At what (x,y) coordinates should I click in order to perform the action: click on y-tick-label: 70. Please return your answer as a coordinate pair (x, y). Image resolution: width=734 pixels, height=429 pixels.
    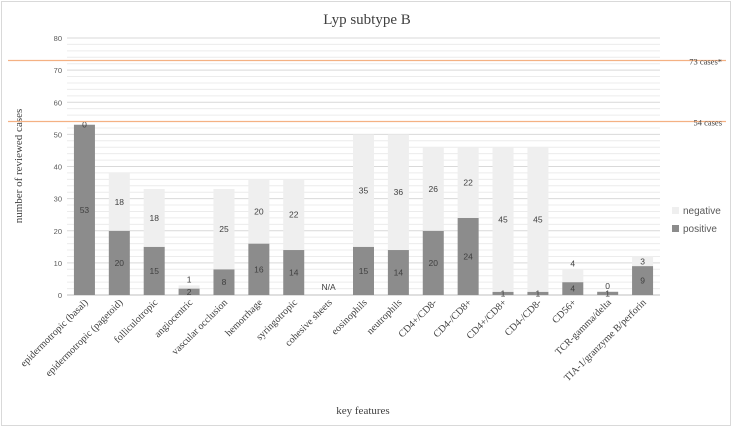
    Looking at the image, I should click on (58, 70).